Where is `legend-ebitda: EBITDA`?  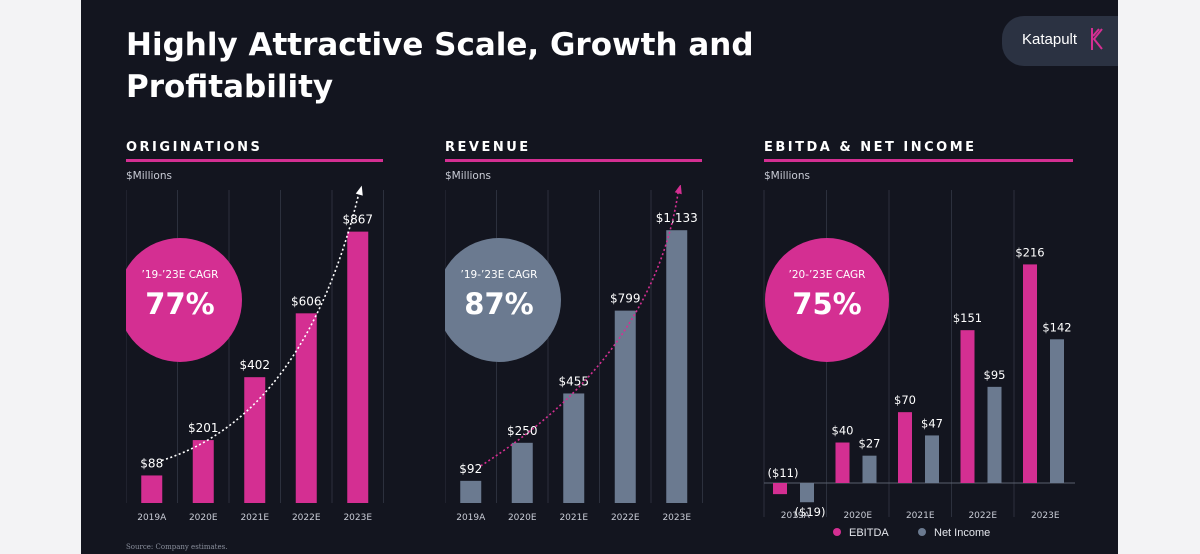
legend-ebitda: EBITDA is located at coordinates (861, 533).